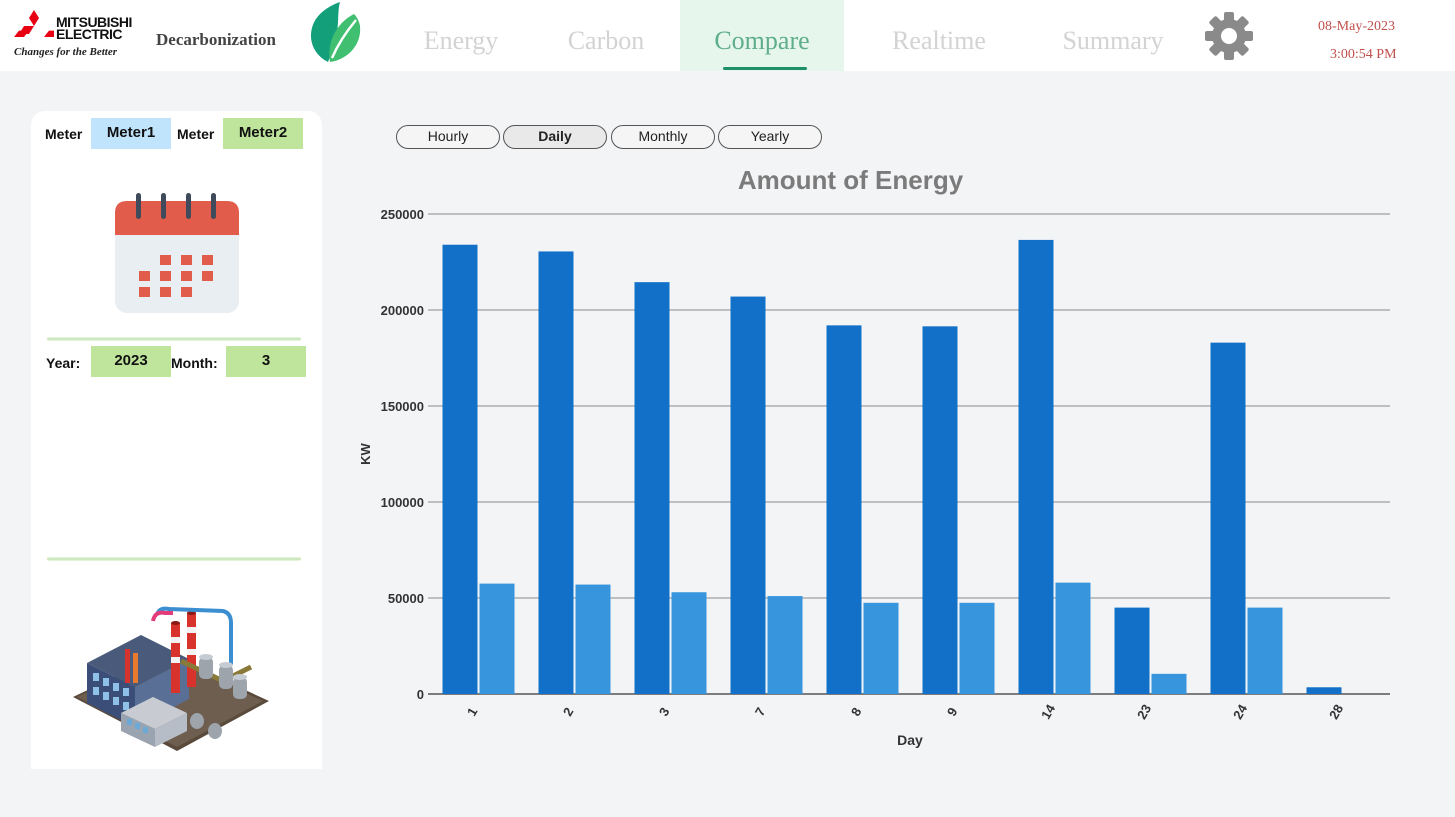 Image resolution: width=1455 pixels, height=817 pixels. What do you see at coordinates (856, 712) in the screenshot?
I see `x-tick-label: 8` at bounding box center [856, 712].